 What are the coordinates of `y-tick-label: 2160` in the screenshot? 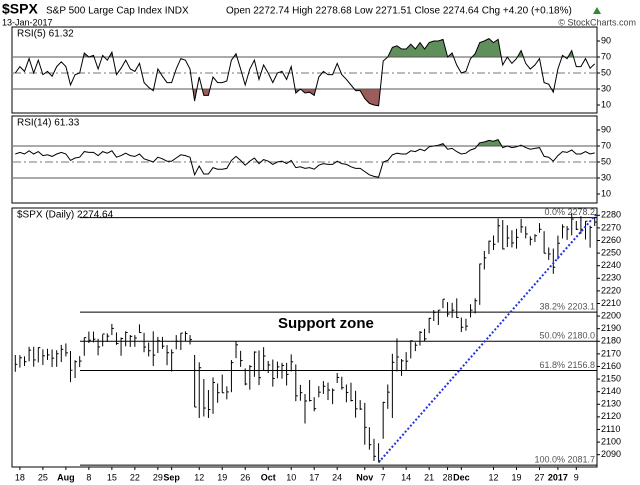 It's located at (611, 366).